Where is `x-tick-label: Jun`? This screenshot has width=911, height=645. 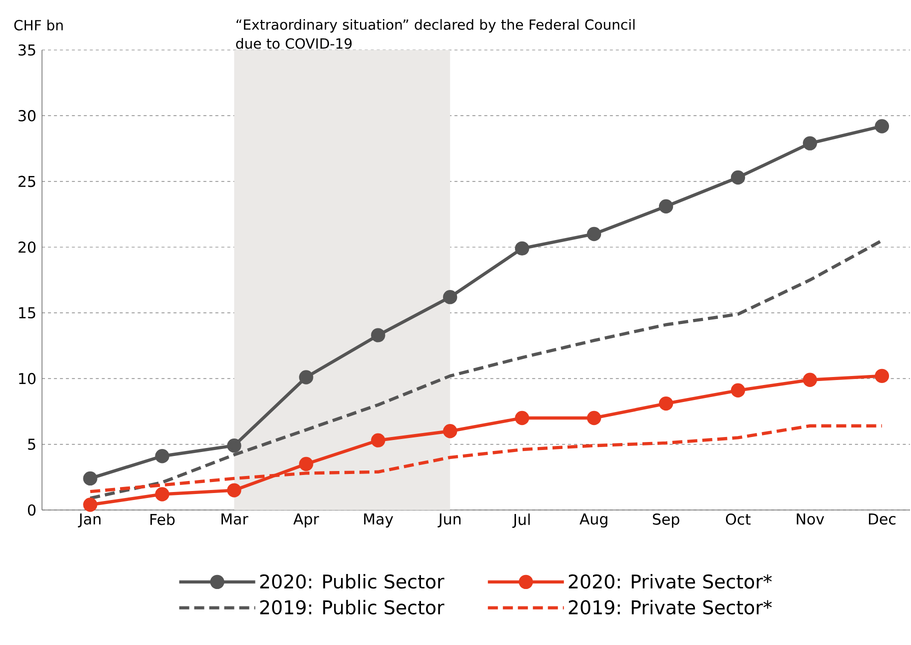 x-tick-label: Jun is located at coordinates (449, 521).